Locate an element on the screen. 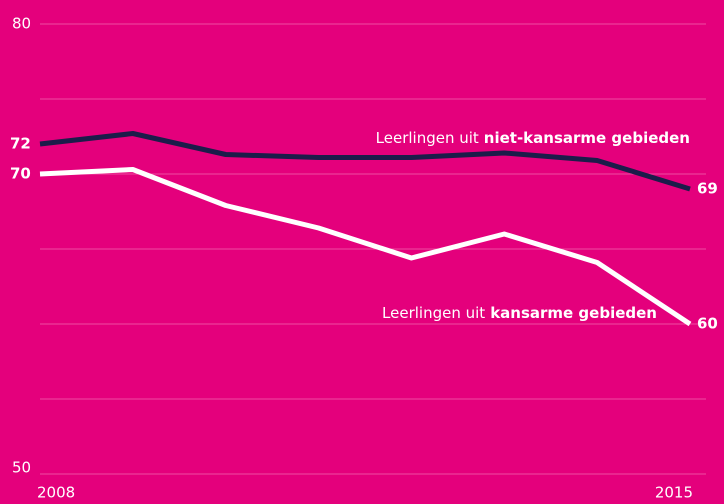 The image size is (724, 504). value-label: 72 is located at coordinates (20, 144).